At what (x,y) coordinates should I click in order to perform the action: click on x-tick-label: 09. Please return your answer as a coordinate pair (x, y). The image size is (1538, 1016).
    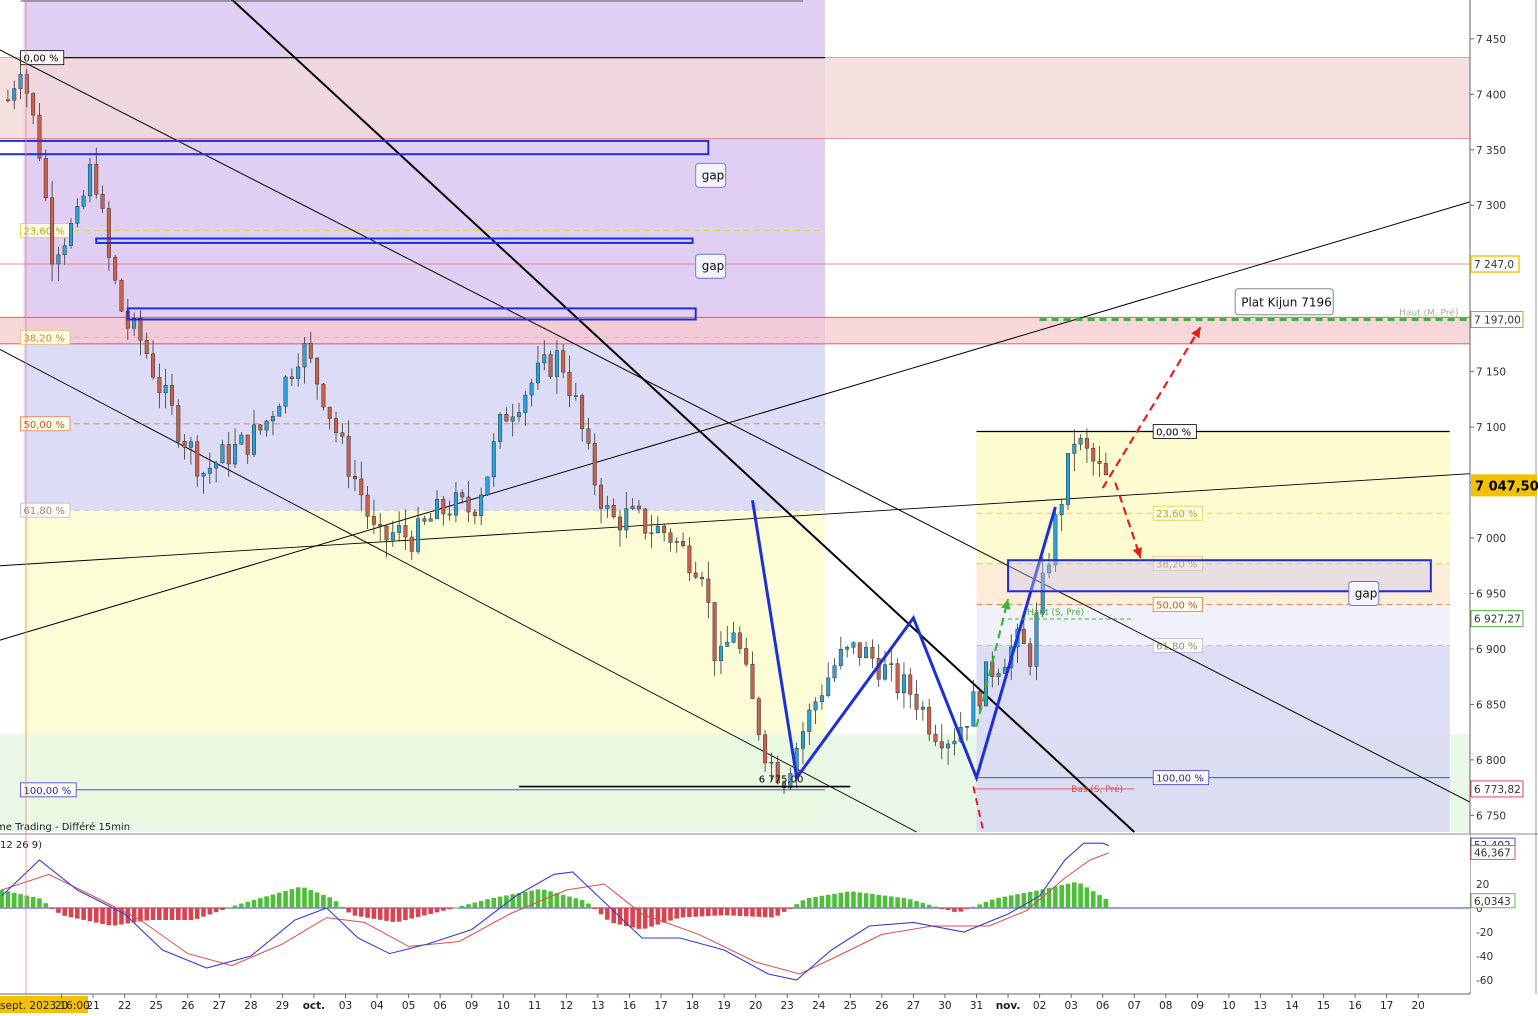
    Looking at the image, I should click on (471, 1006).